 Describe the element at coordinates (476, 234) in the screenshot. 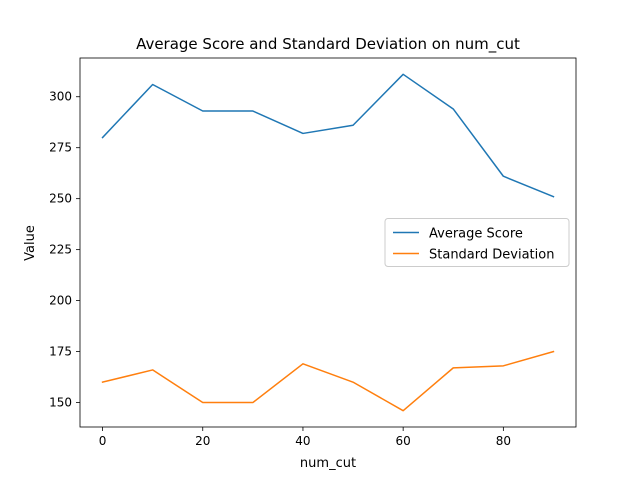

I see `legend-label-average-score: Average Score` at that location.